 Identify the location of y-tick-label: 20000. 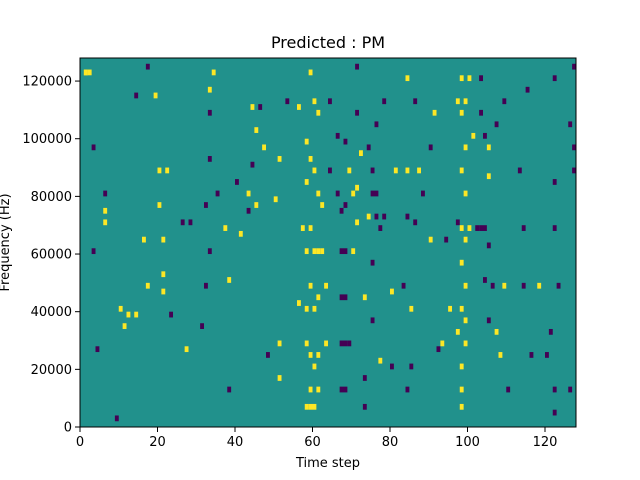
(51, 370).